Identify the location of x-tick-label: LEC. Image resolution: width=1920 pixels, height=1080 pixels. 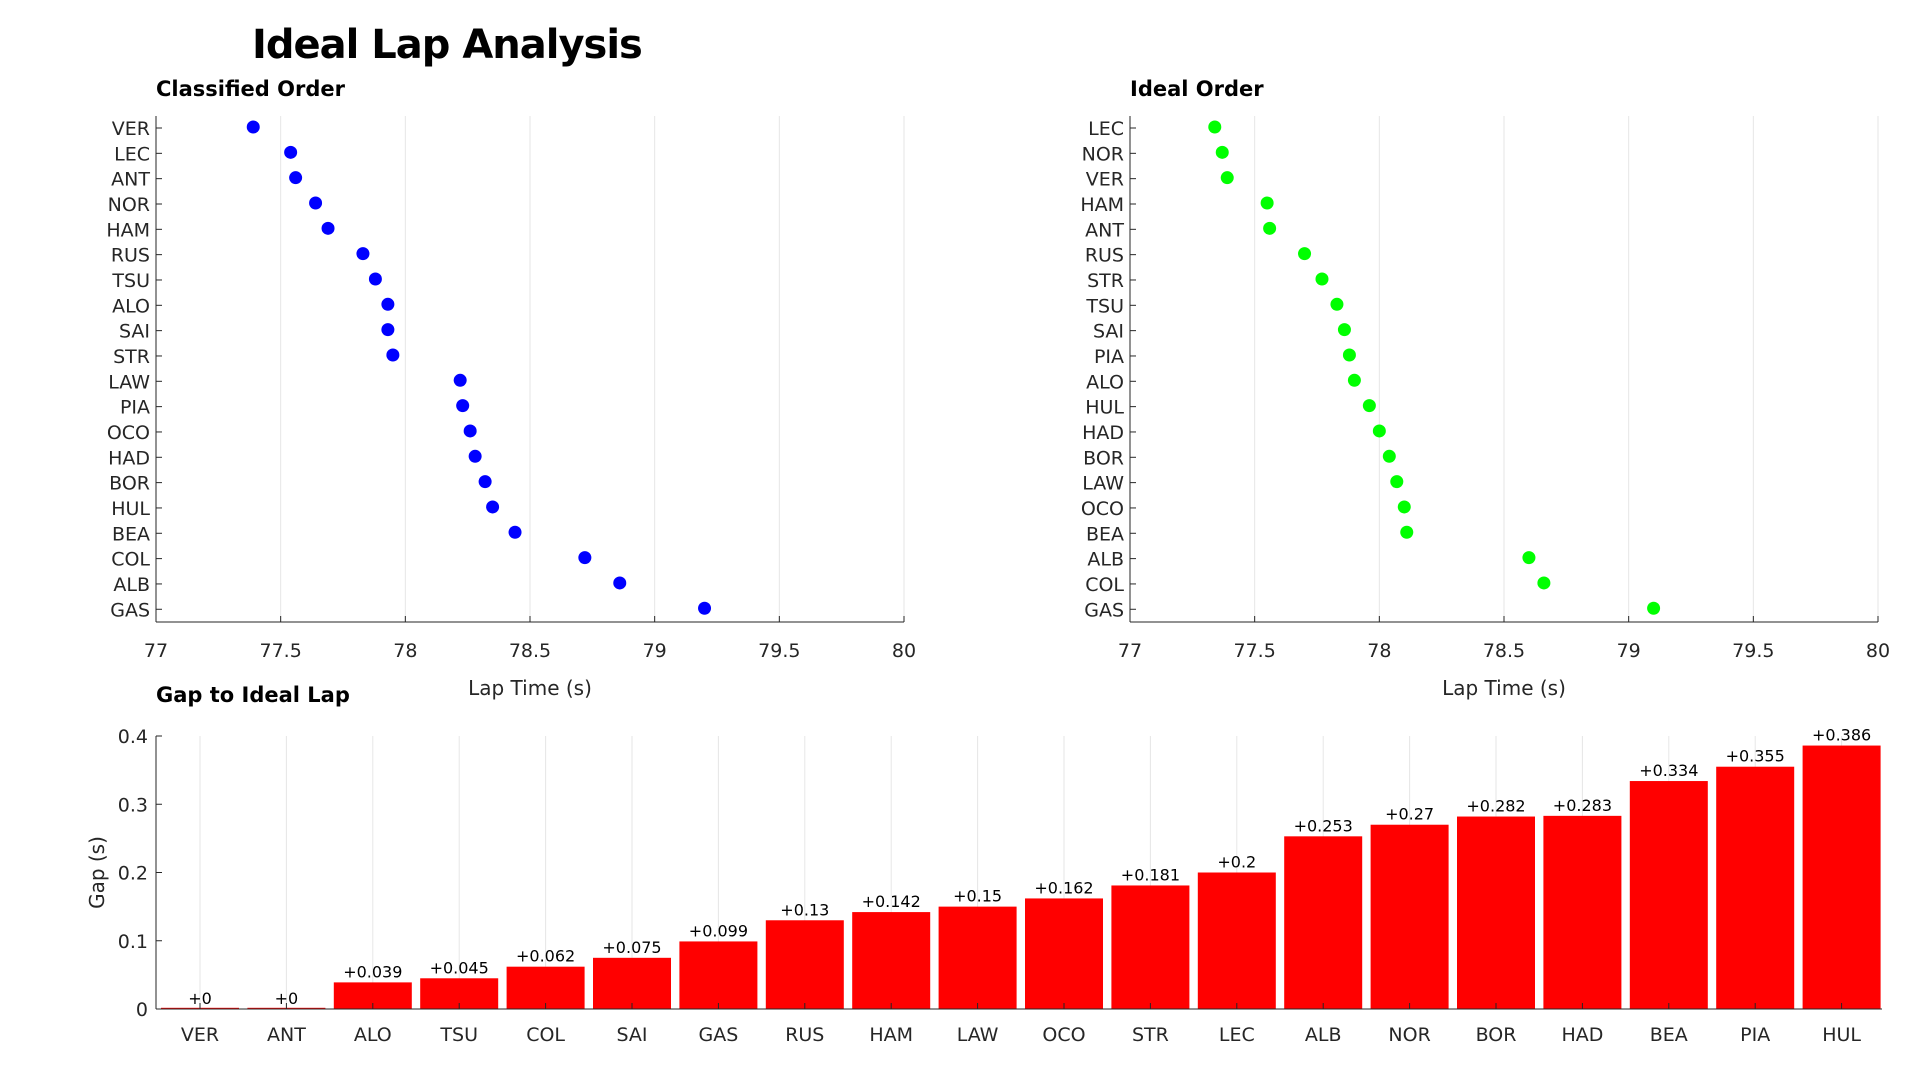
(1237, 1035).